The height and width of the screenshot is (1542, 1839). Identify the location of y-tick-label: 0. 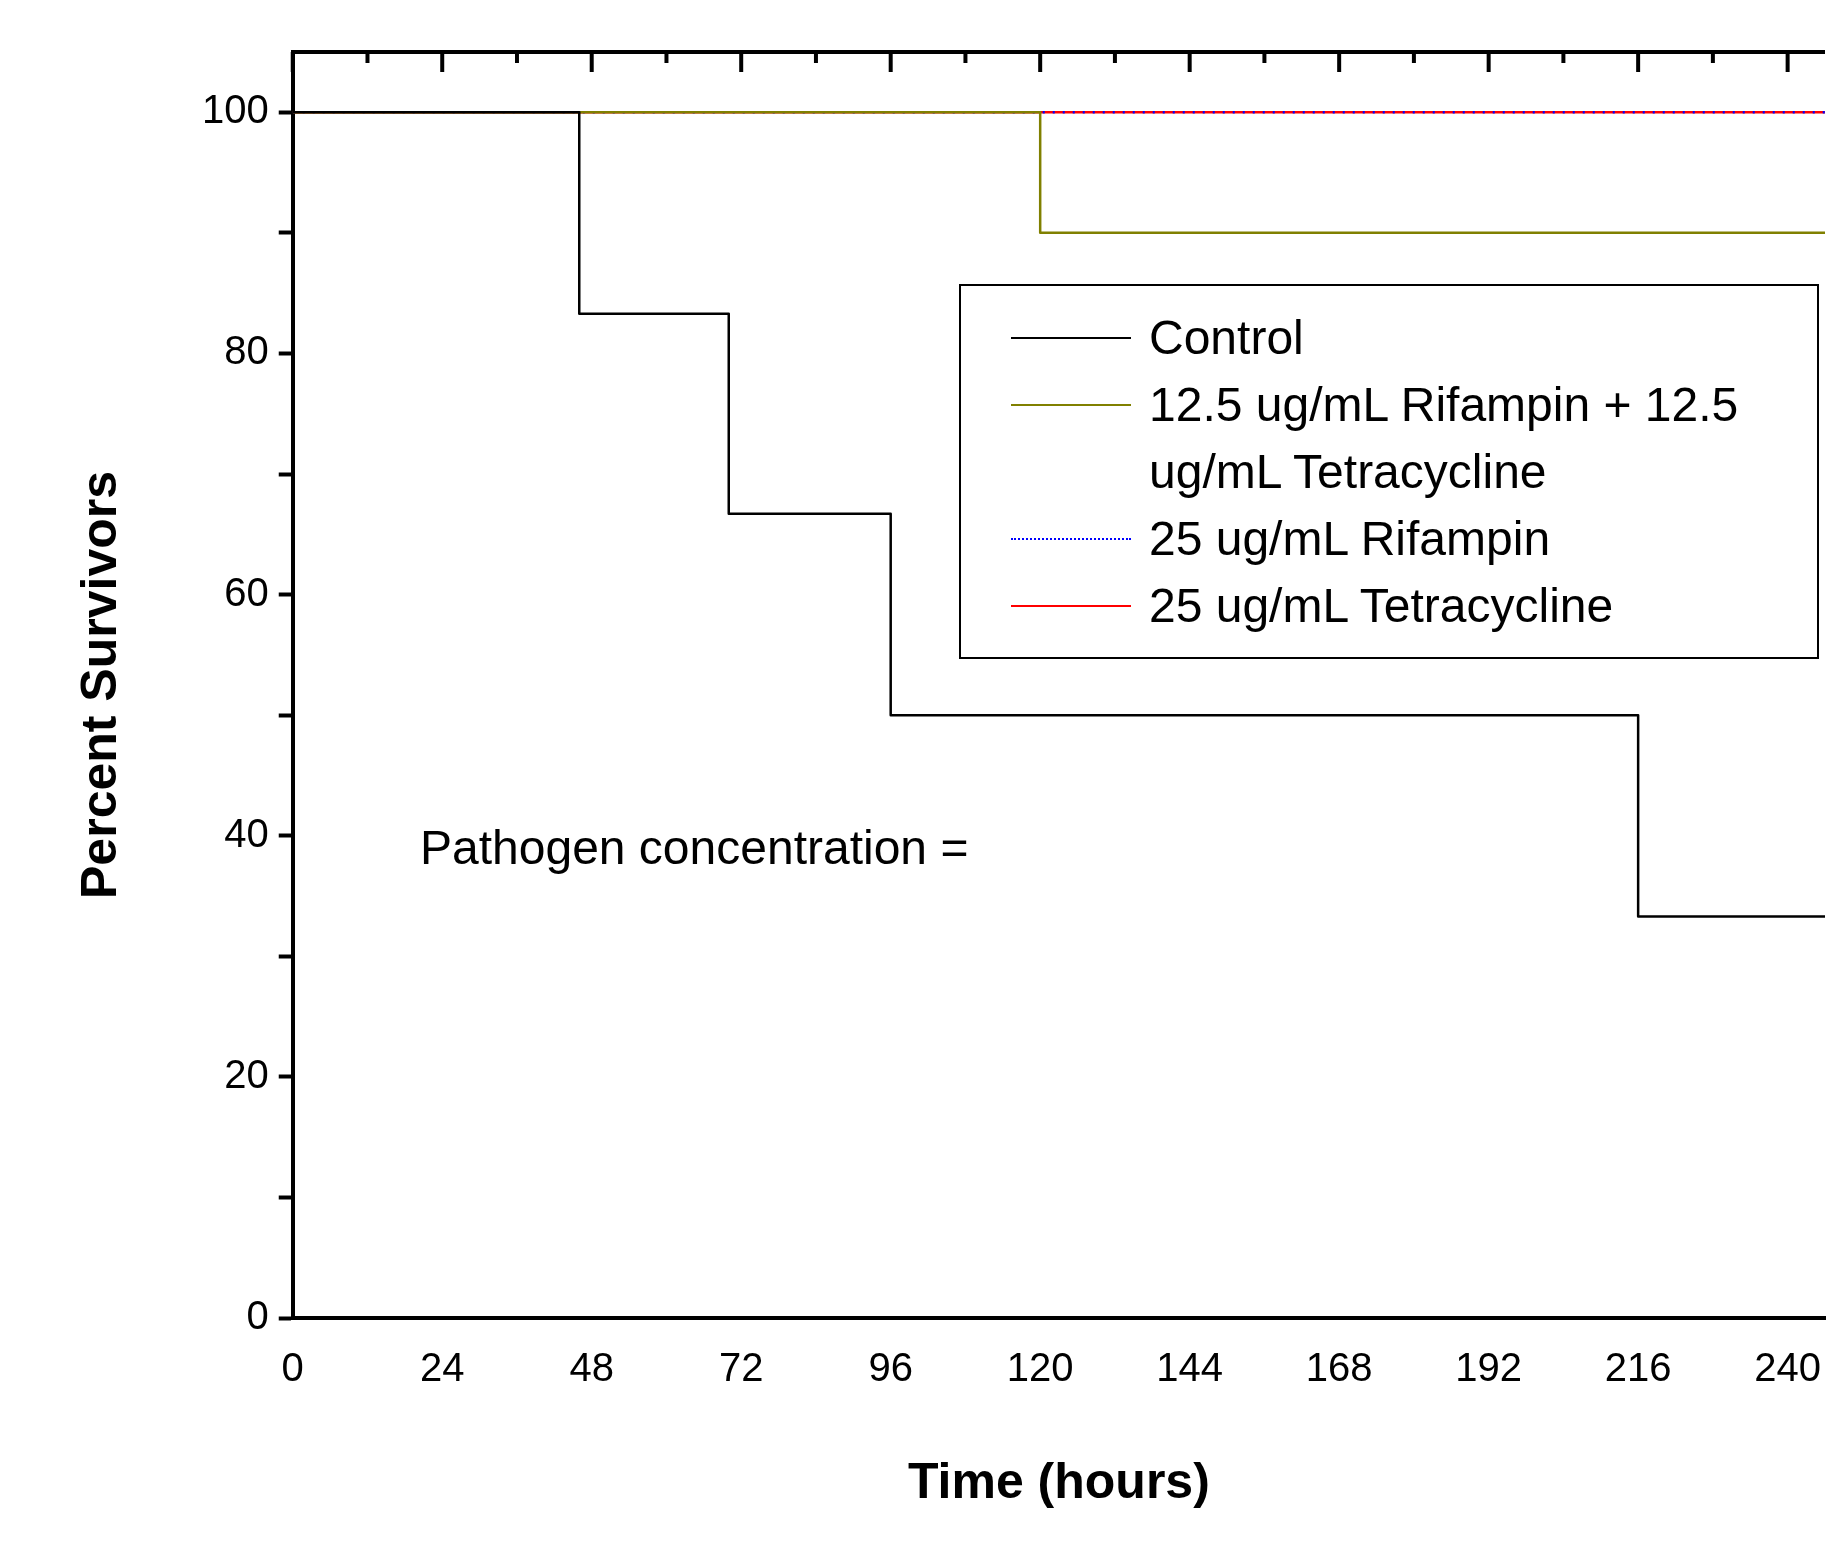
(257, 1315).